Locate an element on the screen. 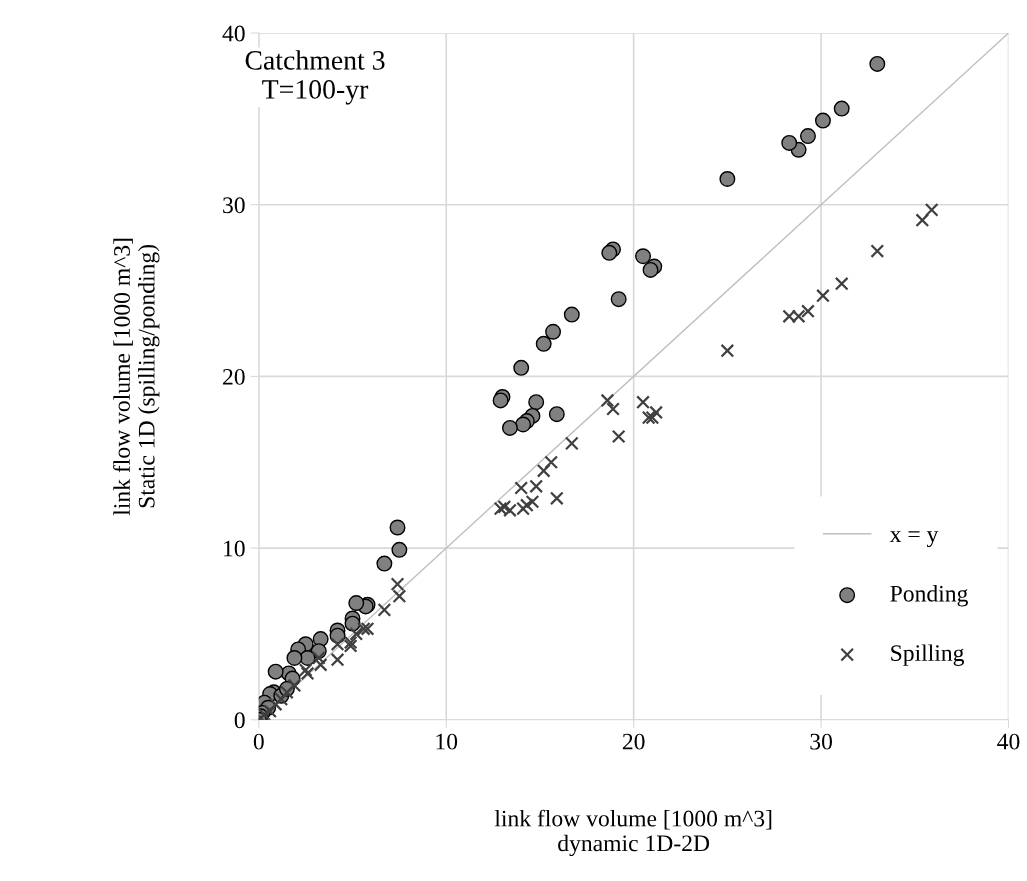 This screenshot has width=1027, height=881. y-tick-label: 0 is located at coordinates (239, 720).